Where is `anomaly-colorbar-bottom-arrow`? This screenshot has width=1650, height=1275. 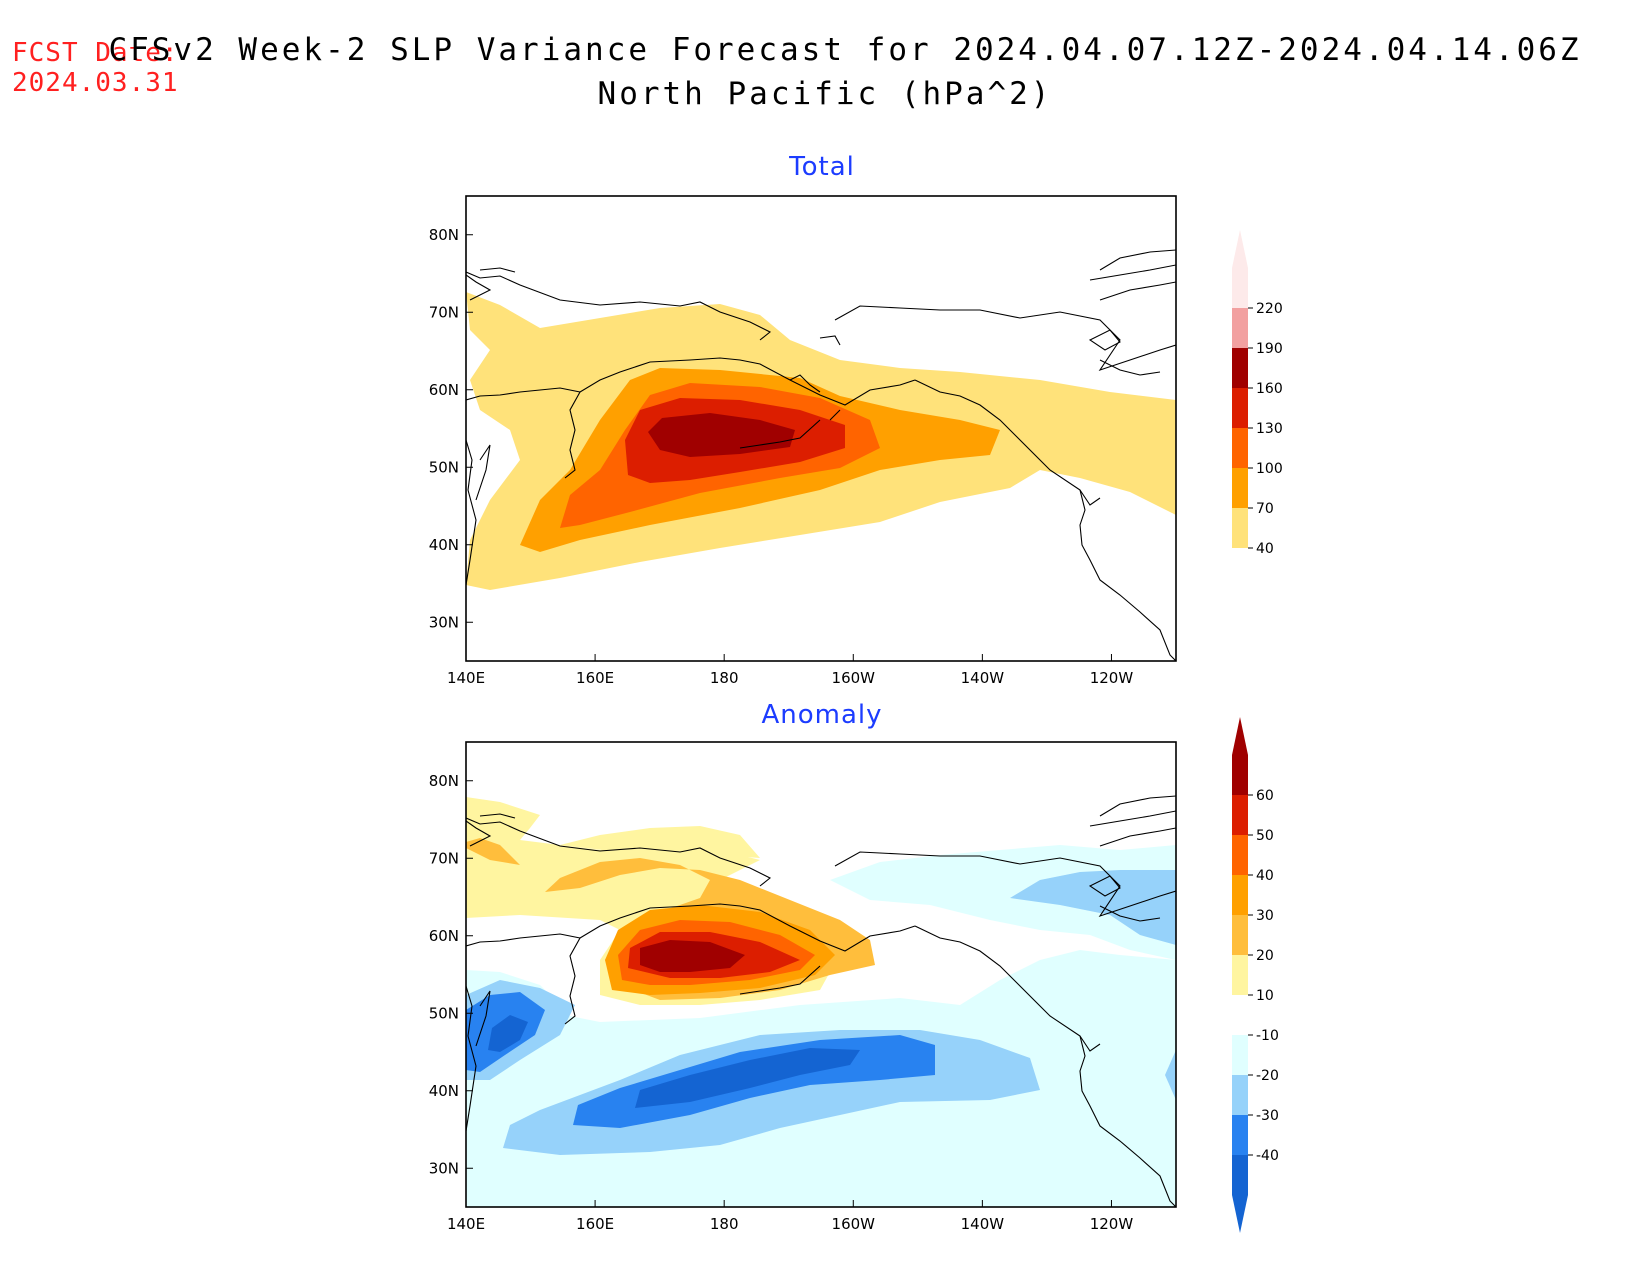 anomaly-colorbar-bottom-arrow is located at coordinates (1240, 1214).